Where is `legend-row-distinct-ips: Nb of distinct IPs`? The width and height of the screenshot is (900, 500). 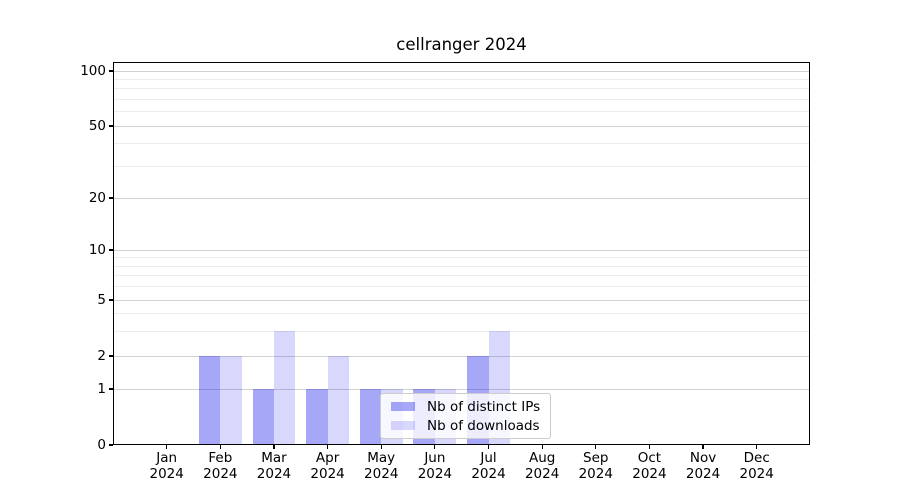
legend-row-distinct-ips: Nb of distinct IPs is located at coordinates (465, 407).